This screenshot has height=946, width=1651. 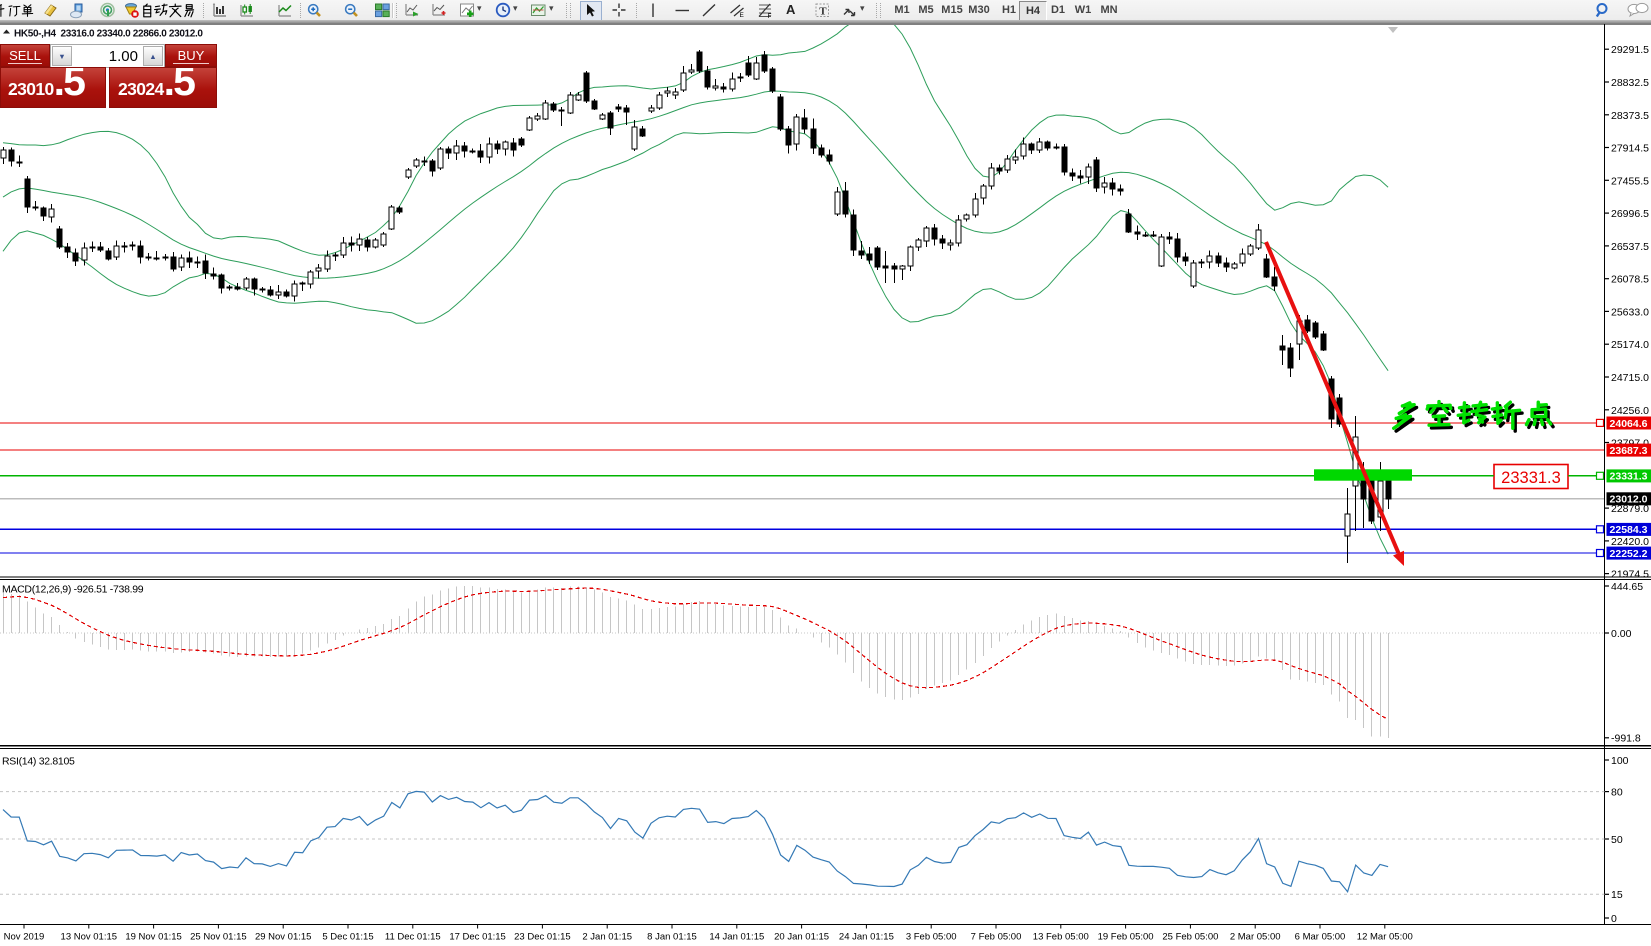 I want to click on svg-text: 22420.0, so click(x=1630, y=542).